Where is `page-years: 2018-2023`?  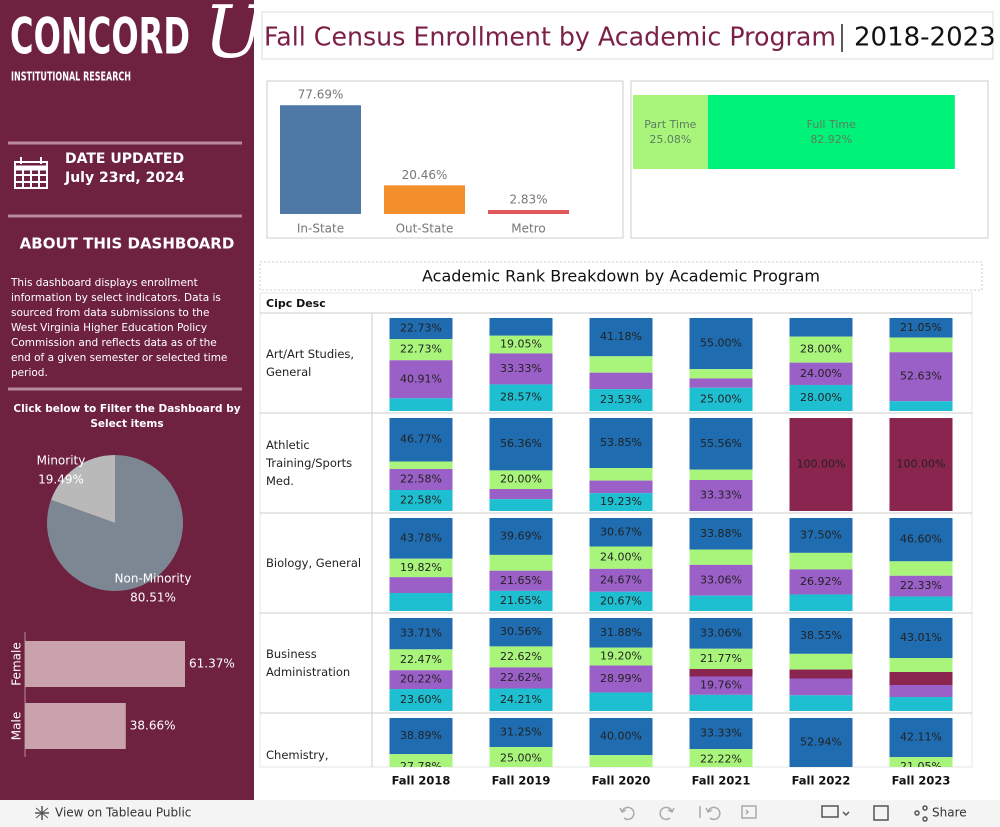
page-years: 2018-2023 is located at coordinates (925, 38).